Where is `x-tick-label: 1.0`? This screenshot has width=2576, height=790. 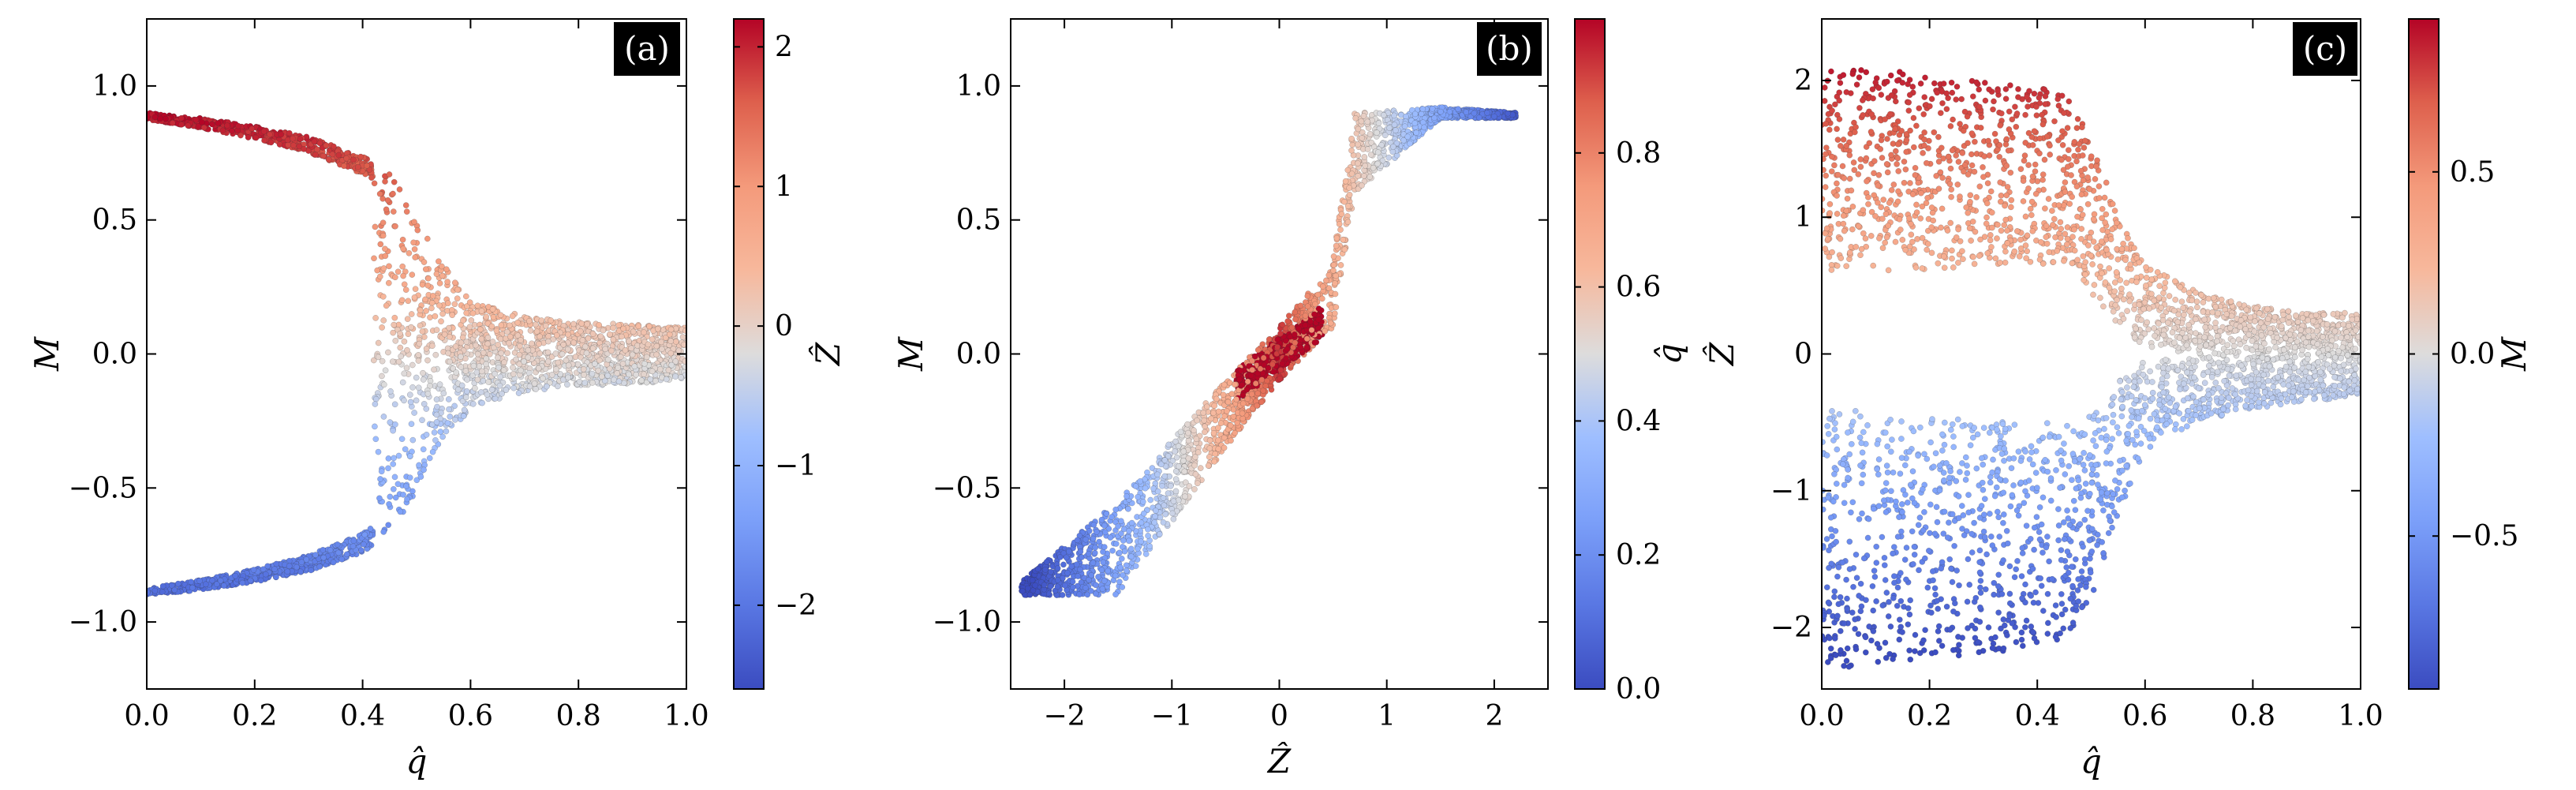 x-tick-label: 1.0 is located at coordinates (686, 716).